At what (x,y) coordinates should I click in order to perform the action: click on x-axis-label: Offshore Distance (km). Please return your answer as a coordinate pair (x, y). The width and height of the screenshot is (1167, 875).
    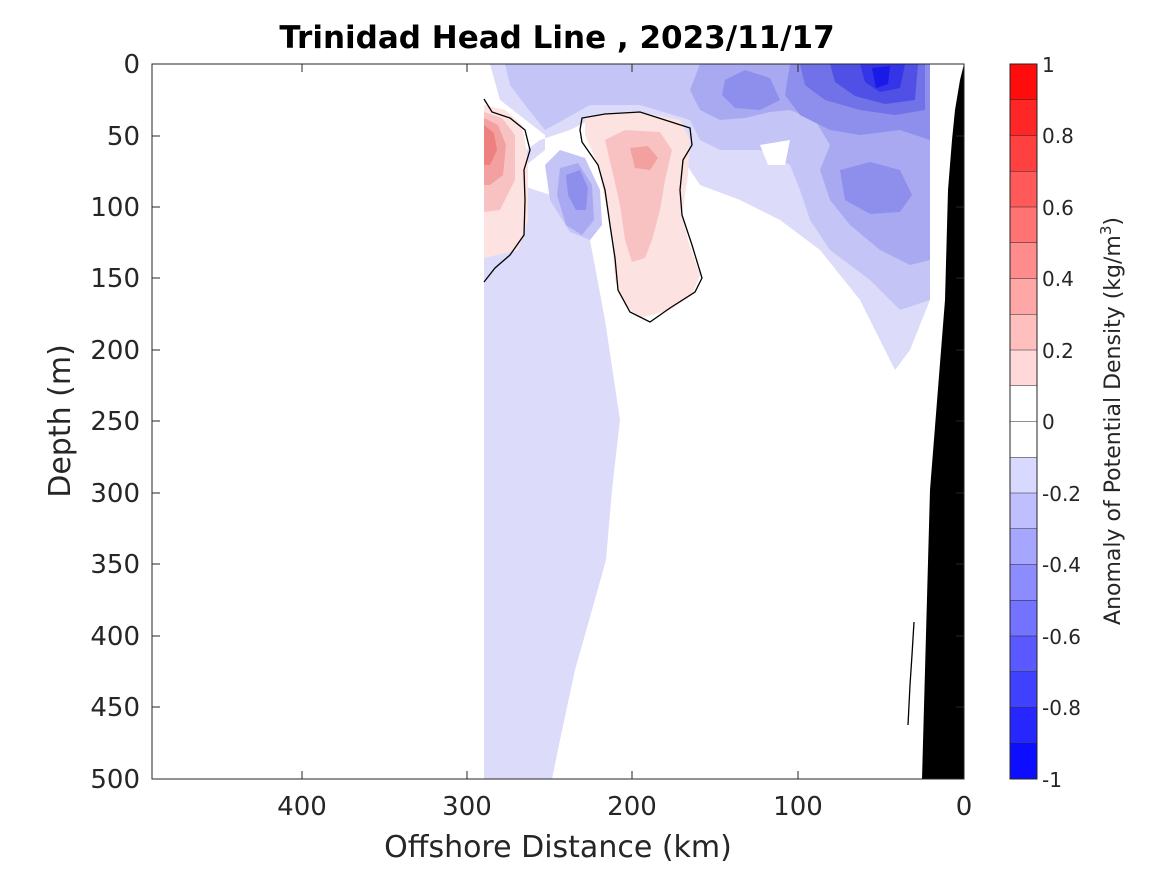
    Looking at the image, I should click on (558, 847).